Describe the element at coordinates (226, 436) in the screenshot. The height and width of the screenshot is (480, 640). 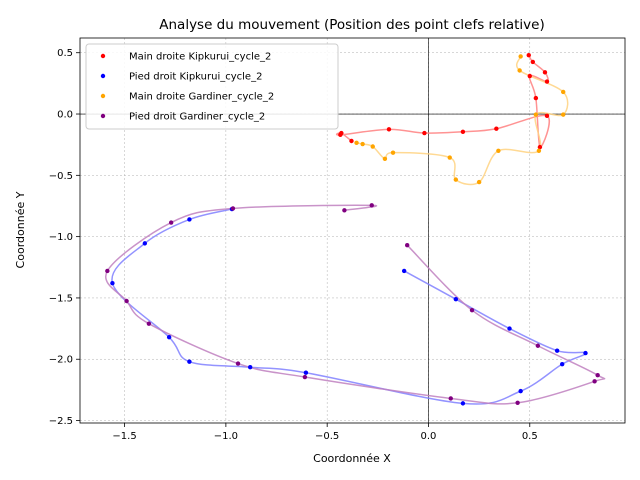
I see `x-tick-label: −1.0` at that location.